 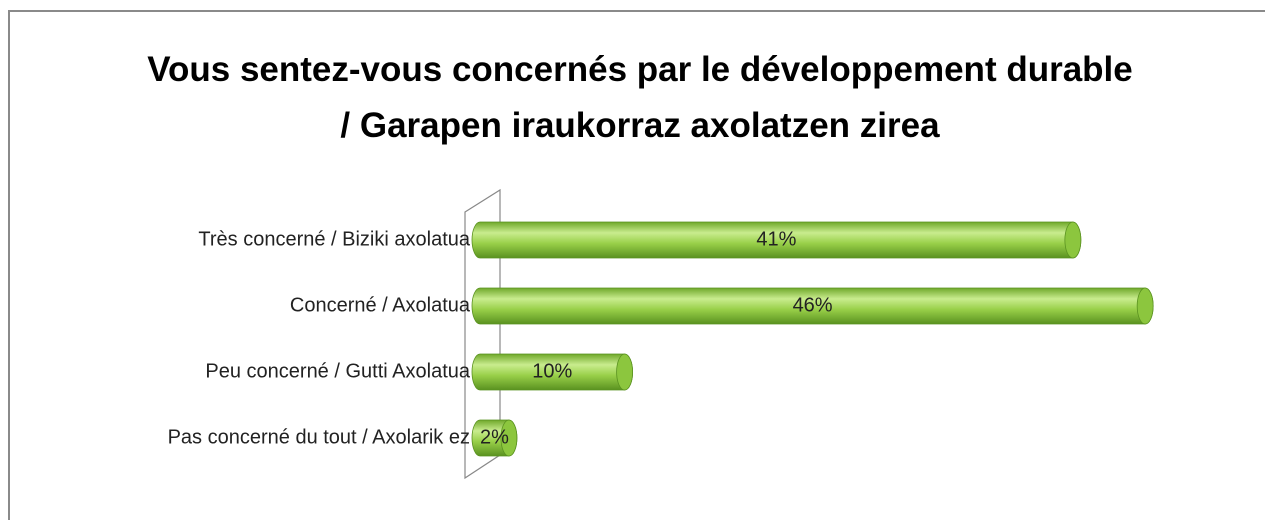 I want to click on data-label: 10%, so click(x=552, y=371).